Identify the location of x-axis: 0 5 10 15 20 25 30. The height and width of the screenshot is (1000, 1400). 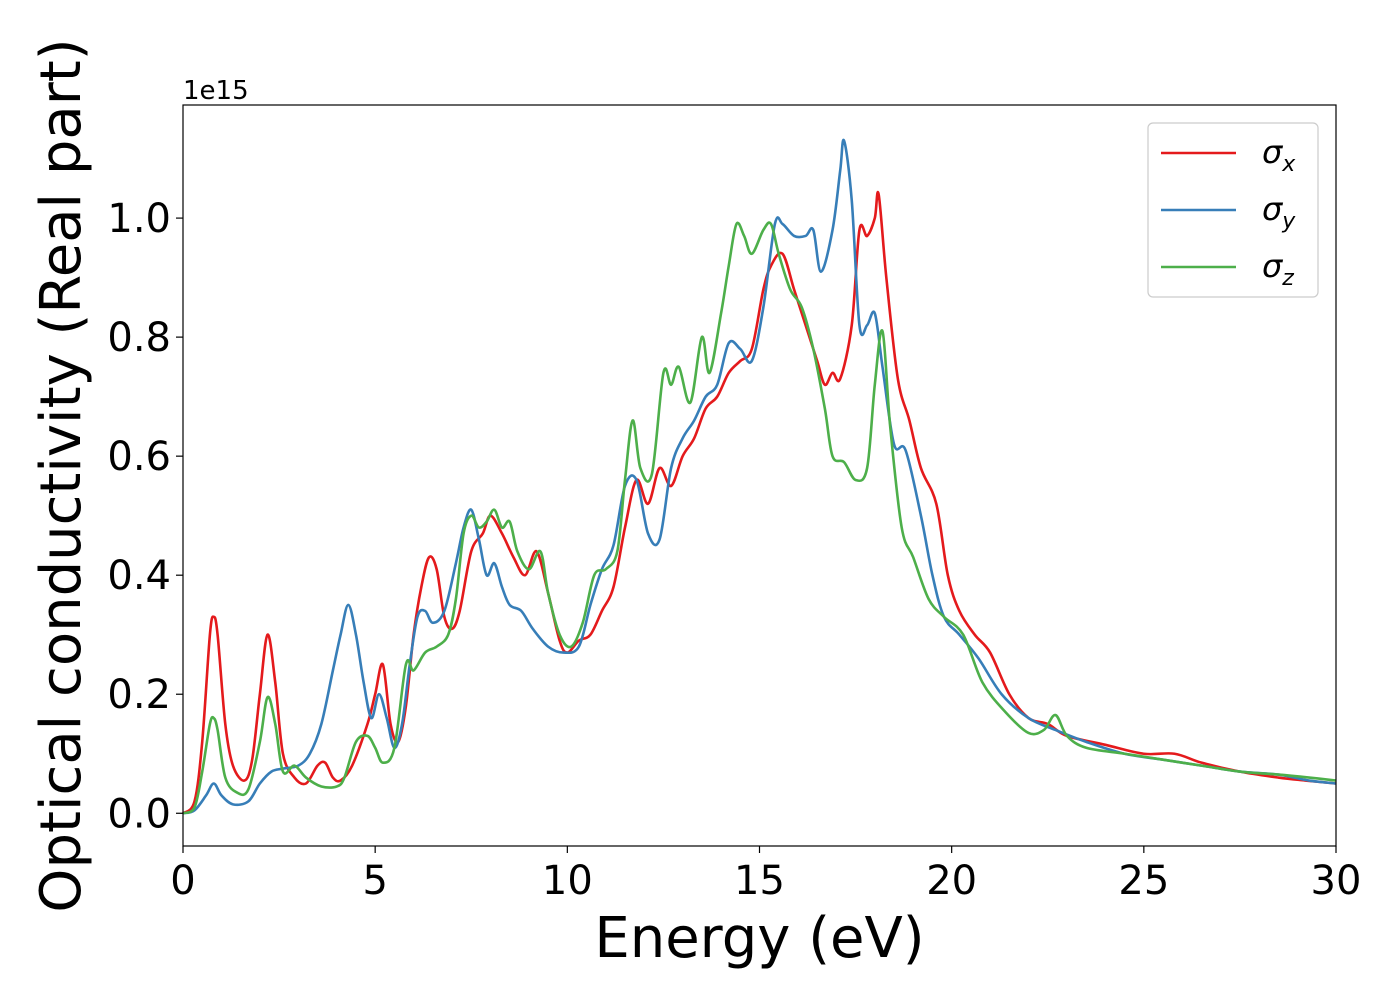
(765, 875).